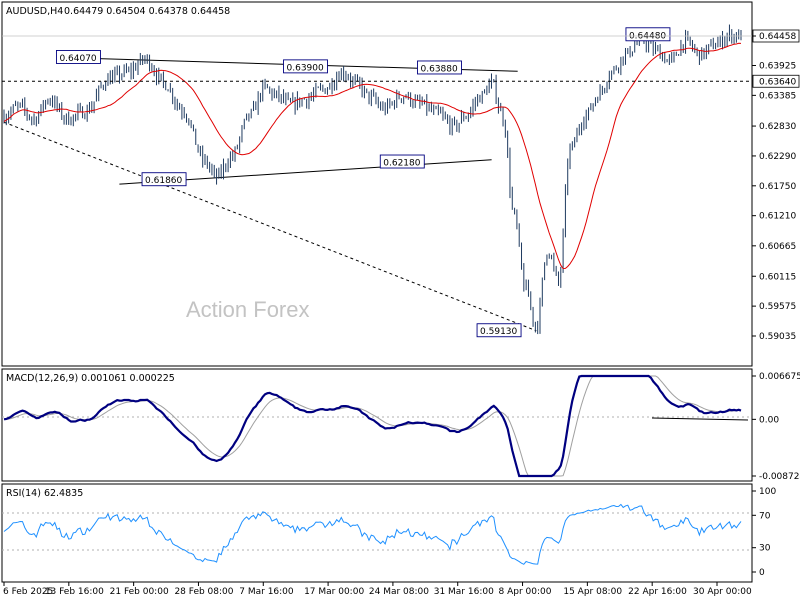  What do you see at coordinates (779, 477) in the screenshot?
I see `macd-tick-label: -0.008724` at bounding box center [779, 477].